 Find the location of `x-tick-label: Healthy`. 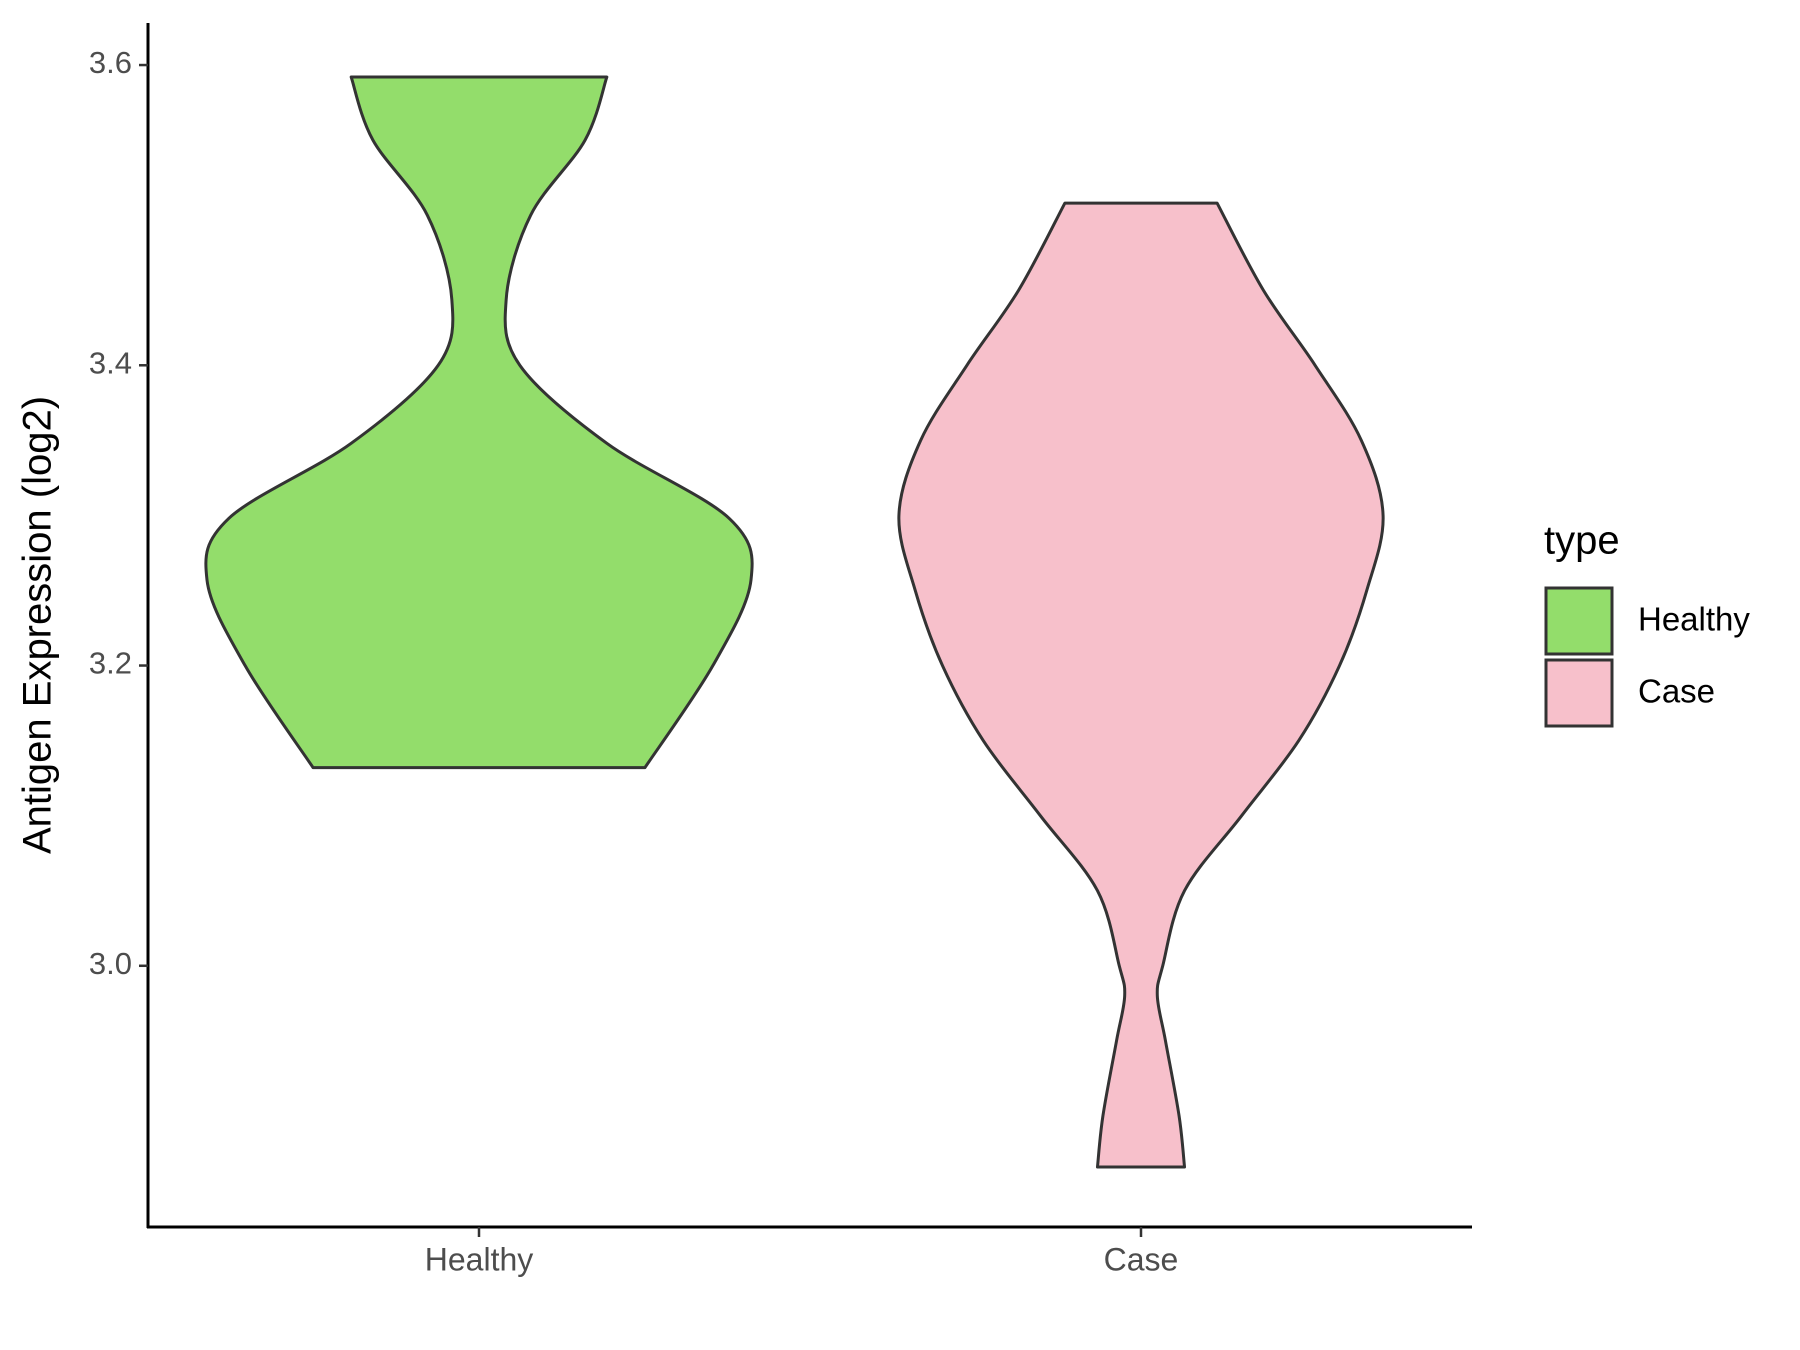

x-tick-label: Healthy is located at coordinates (479, 1259).